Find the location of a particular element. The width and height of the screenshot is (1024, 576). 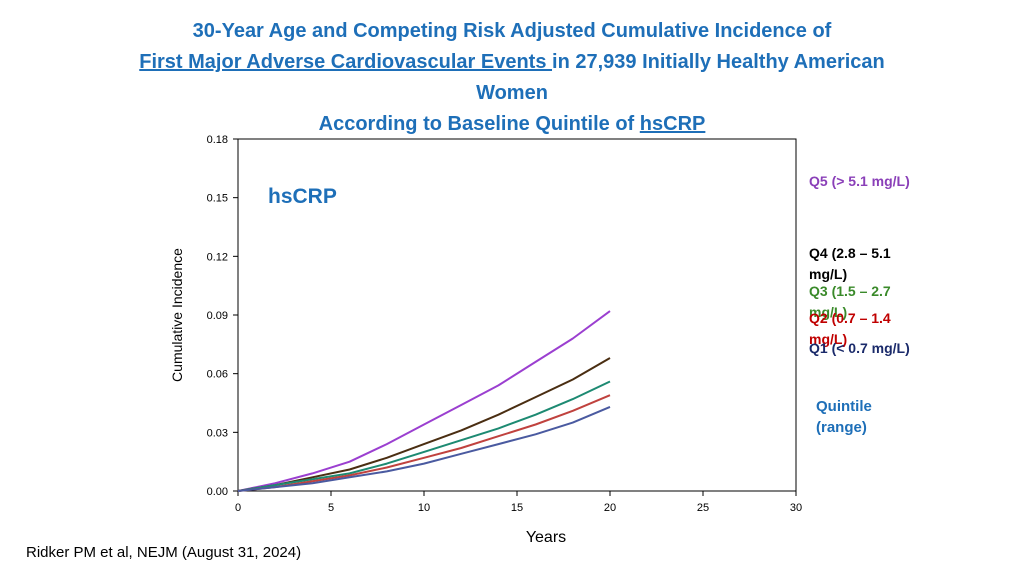

y-tick-label: 0.09 is located at coordinates (217, 316).